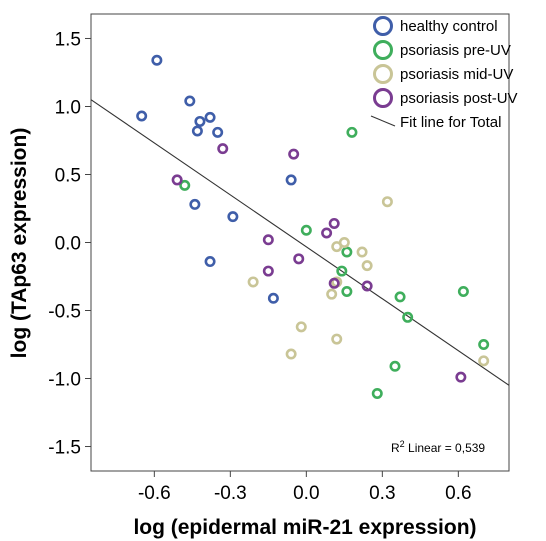 The width and height of the screenshot is (546, 541). What do you see at coordinates (458, 493) in the screenshot?
I see `x-tick-label: 0.6` at bounding box center [458, 493].